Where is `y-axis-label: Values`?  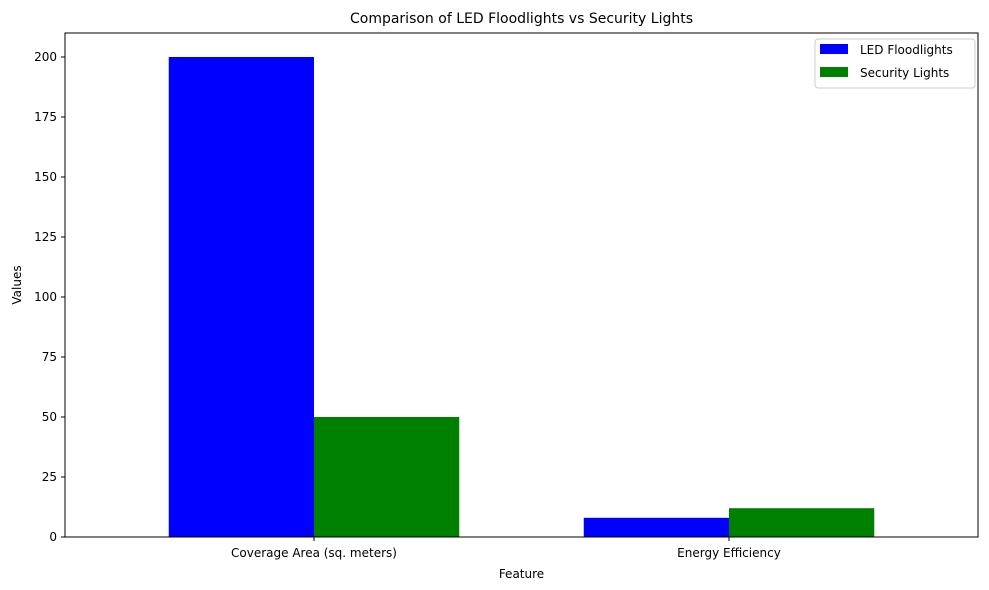 y-axis-label: Values is located at coordinates (17, 284).